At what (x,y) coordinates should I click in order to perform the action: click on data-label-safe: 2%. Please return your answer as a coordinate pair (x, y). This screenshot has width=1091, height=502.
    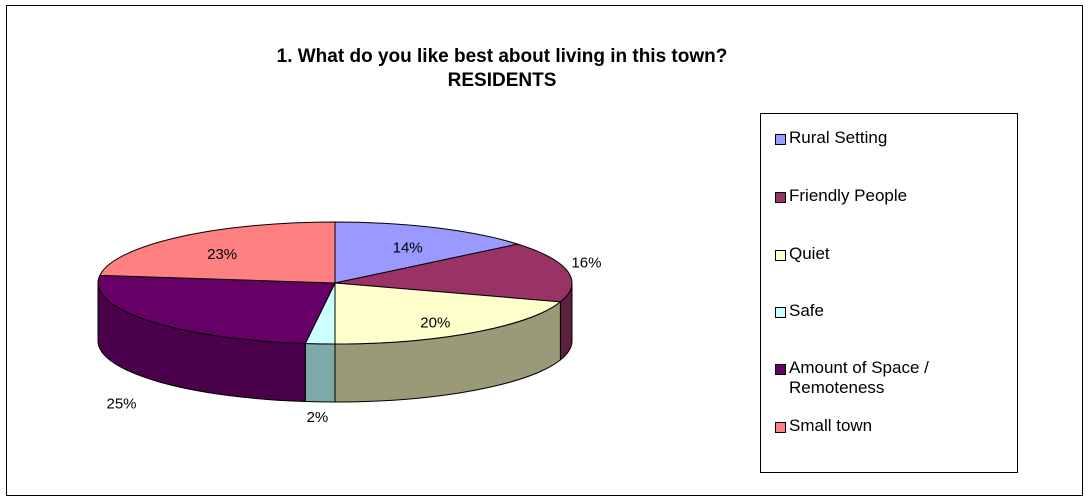
    Looking at the image, I should click on (318, 417).